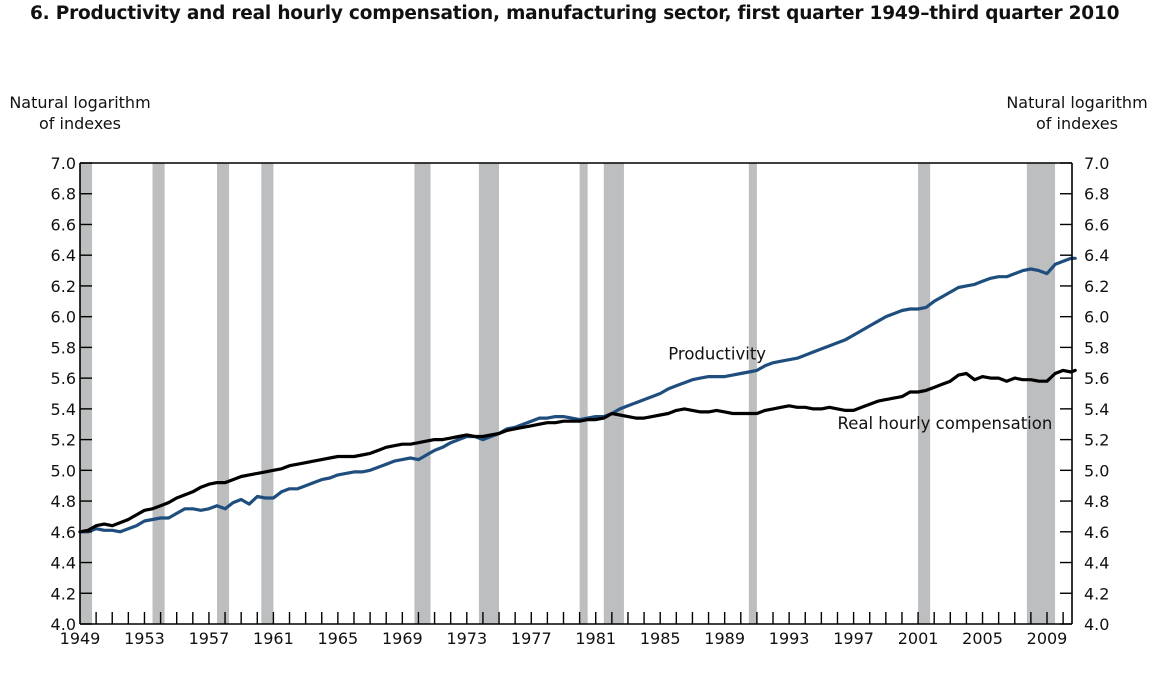 The width and height of the screenshot is (1168, 673). I want to click on y-tick-label-right: 6.8, so click(1096, 194).